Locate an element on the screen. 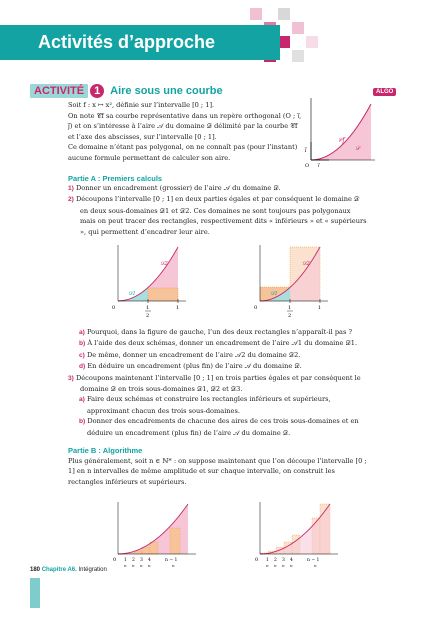 The width and height of the screenshot is (435, 619). chapter-topic: Intégration is located at coordinates (92, 570).